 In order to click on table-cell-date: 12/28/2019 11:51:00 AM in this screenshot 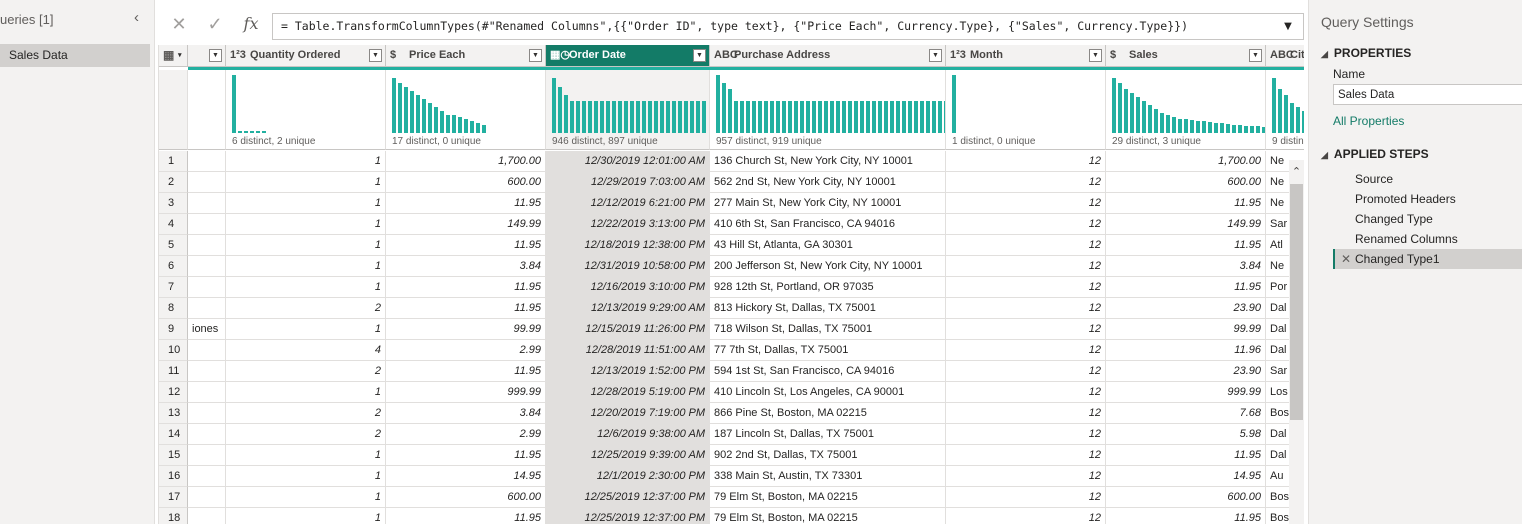, I will do `click(628, 350)`.